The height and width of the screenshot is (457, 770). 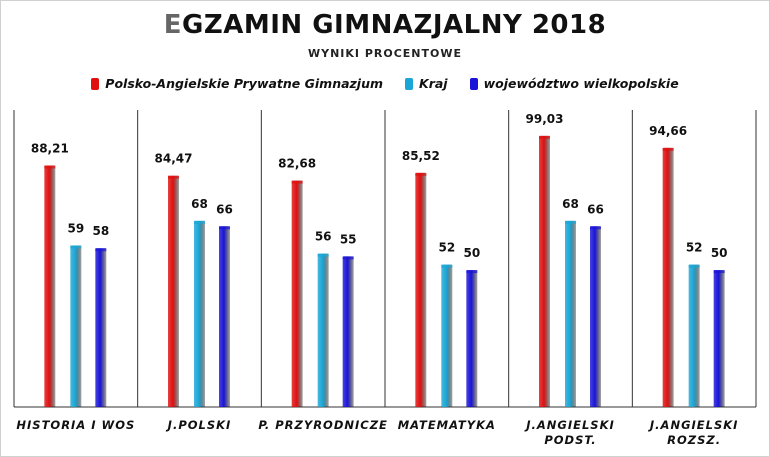 What do you see at coordinates (394, 25) in the screenshot?
I see `chart-title-rest: GZAMIN GIMNAZJALNY 2018` at bounding box center [394, 25].